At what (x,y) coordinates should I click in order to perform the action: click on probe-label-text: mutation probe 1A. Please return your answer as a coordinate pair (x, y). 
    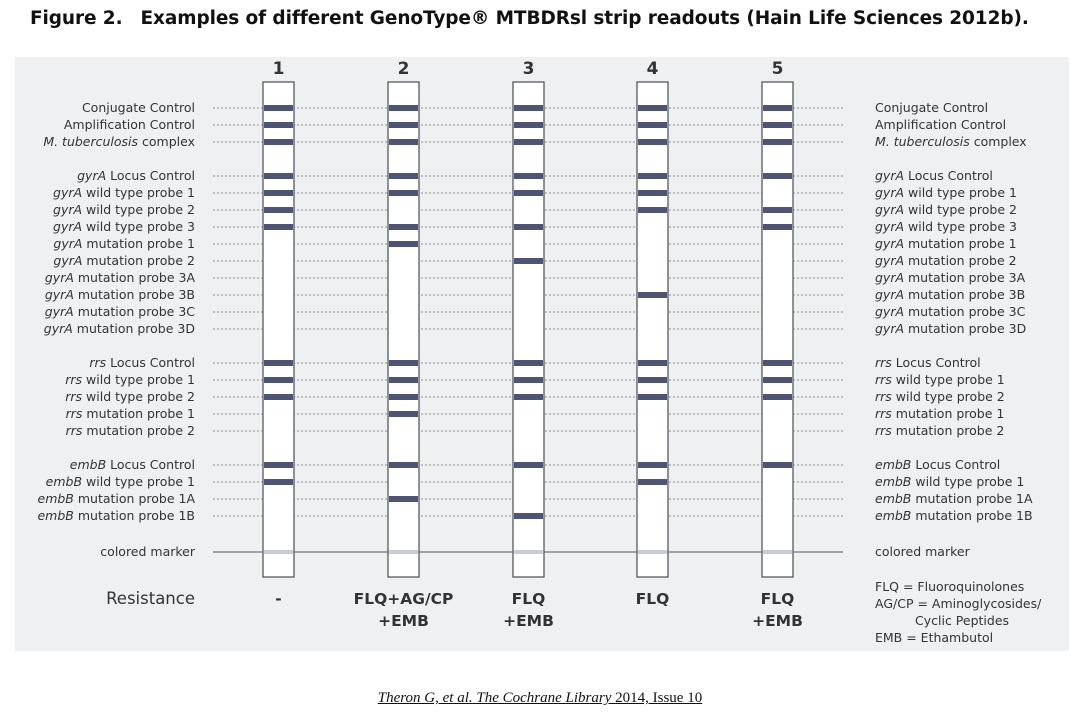
    Looking at the image, I should click on (972, 498).